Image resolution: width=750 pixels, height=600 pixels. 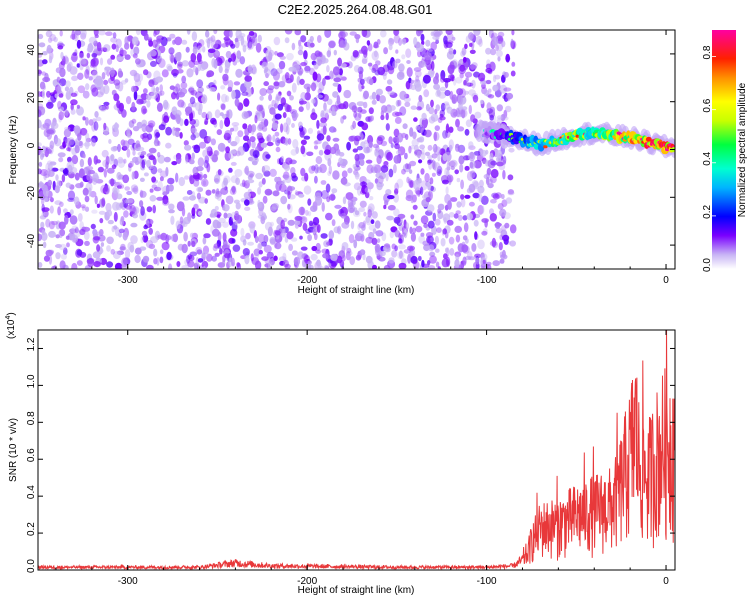 I want to click on y-tick-label: -40, so click(x=31, y=240).